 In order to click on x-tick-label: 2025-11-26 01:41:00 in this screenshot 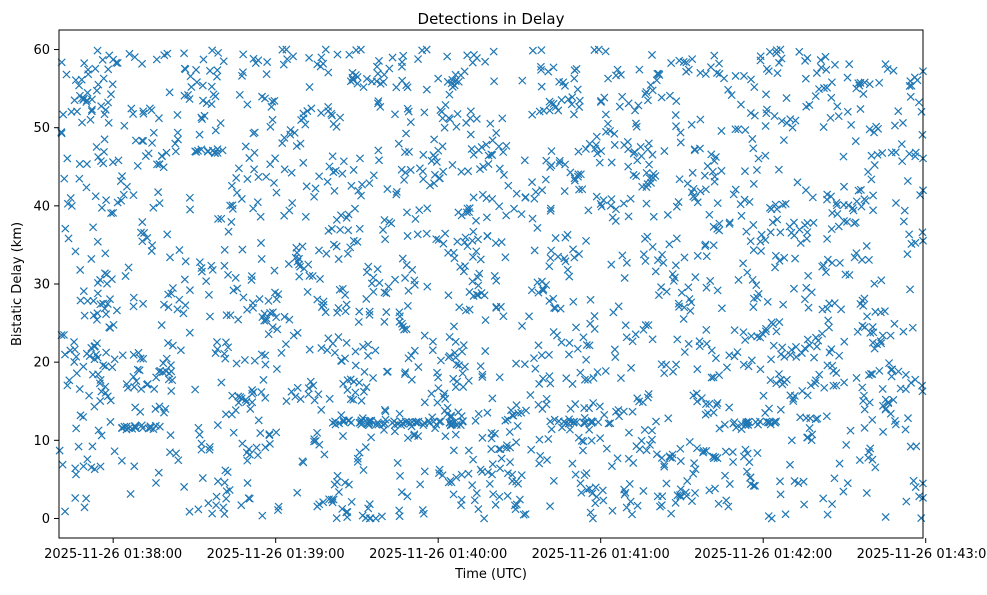, I will do `click(601, 554)`.